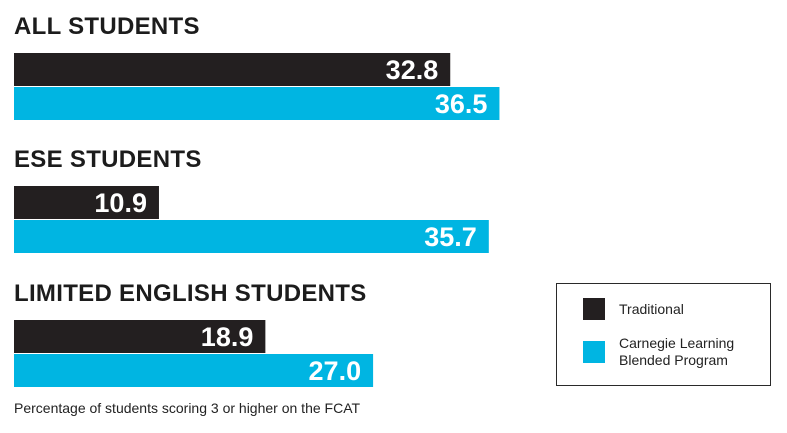 The width and height of the screenshot is (787, 433). What do you see at coordinates (120, 203) in the screenshot?
I see `data-label-traditional-ese-students: 10.9` at bounding box center [120, 203].